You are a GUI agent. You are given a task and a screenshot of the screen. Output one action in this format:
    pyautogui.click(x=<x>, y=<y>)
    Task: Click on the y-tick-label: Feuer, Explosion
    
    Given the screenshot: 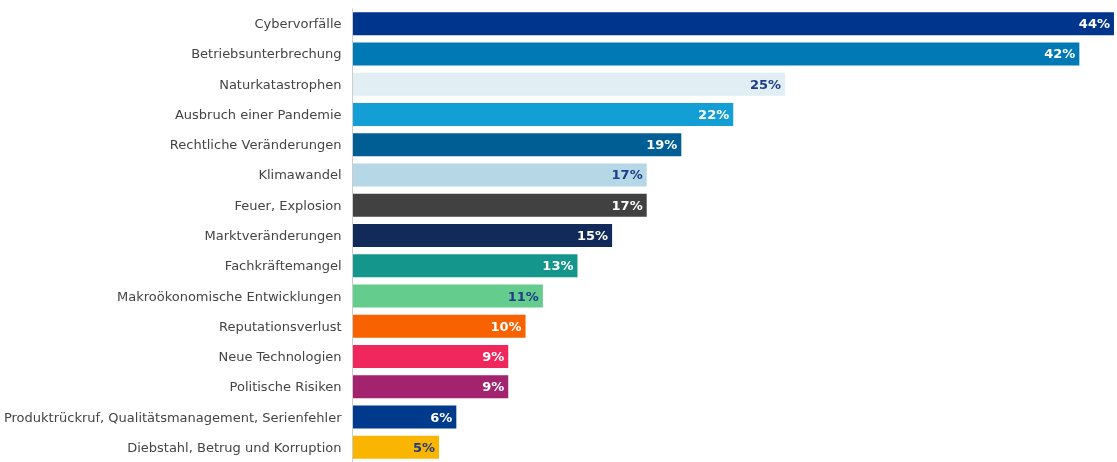 What is the action you would take?
    pyautogui.click(x=288, y=205)
    